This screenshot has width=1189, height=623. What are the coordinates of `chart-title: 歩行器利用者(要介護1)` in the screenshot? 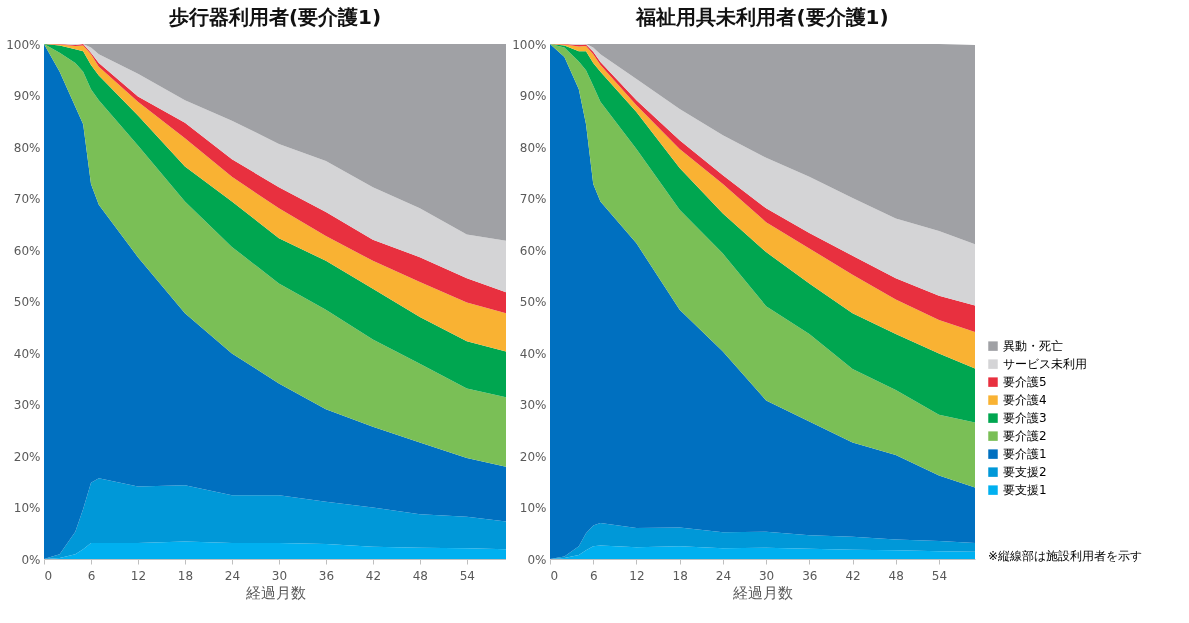 It's located at (274, 17).